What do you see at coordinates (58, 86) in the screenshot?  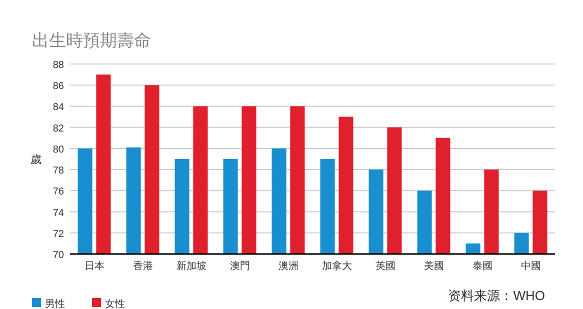 I see `y-tick-label: 86` at bounding box center [58, 86].